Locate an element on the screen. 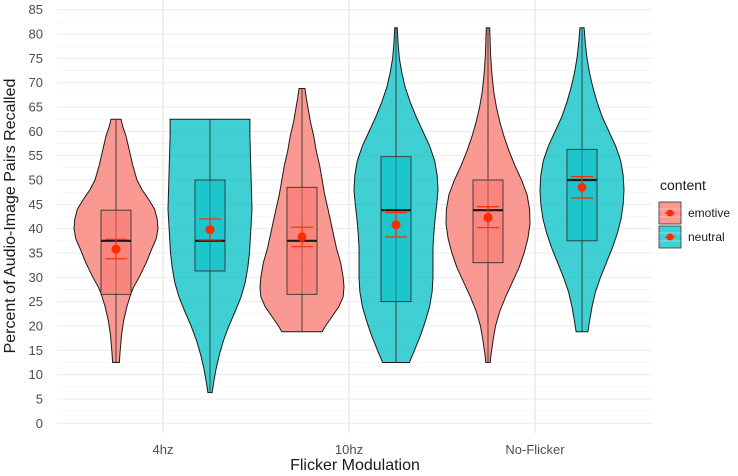  y-tick-label: 55 is located at coordinates (36, 155).